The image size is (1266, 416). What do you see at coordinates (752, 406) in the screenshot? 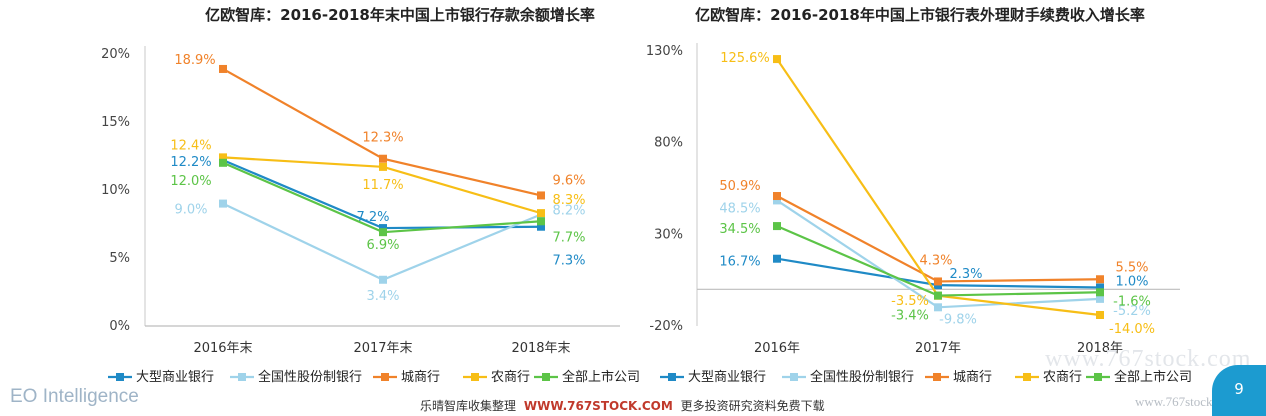
I see `footer-note-suffix: 更多投资研究资料免费下载` at bounding box center [752, 406].